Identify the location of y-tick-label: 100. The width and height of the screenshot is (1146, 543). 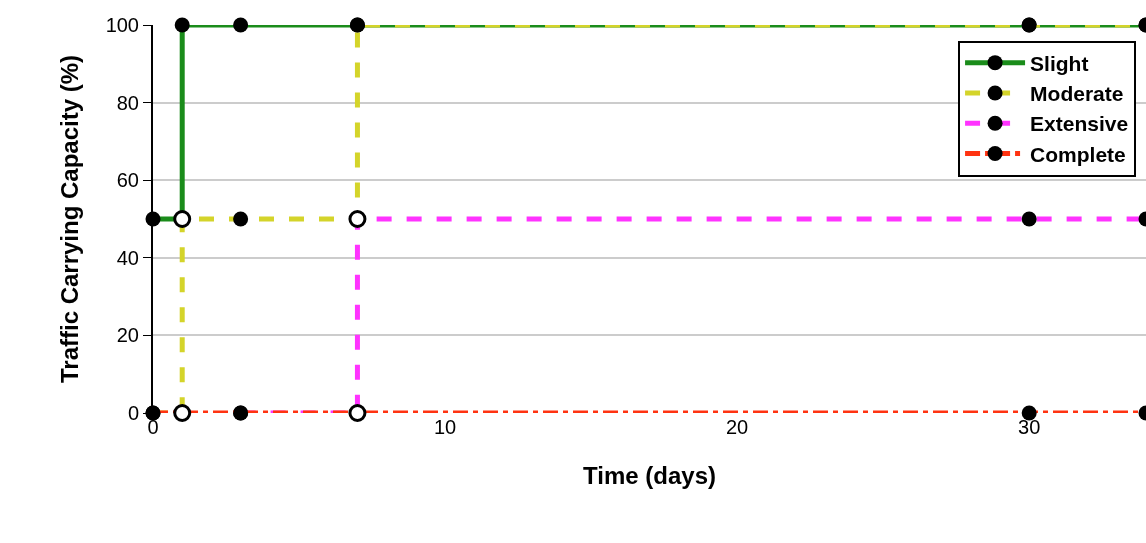
(122, 25).